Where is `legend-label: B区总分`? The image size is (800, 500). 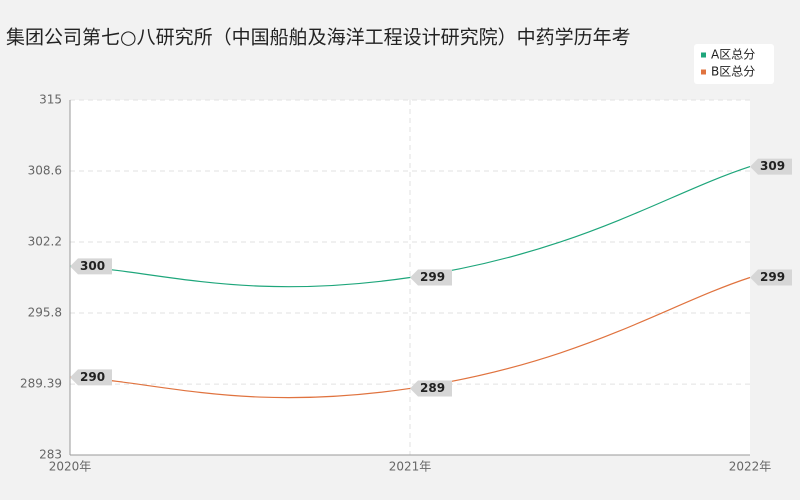
legend-label: B区总分 is located at coordinates (733, 72).